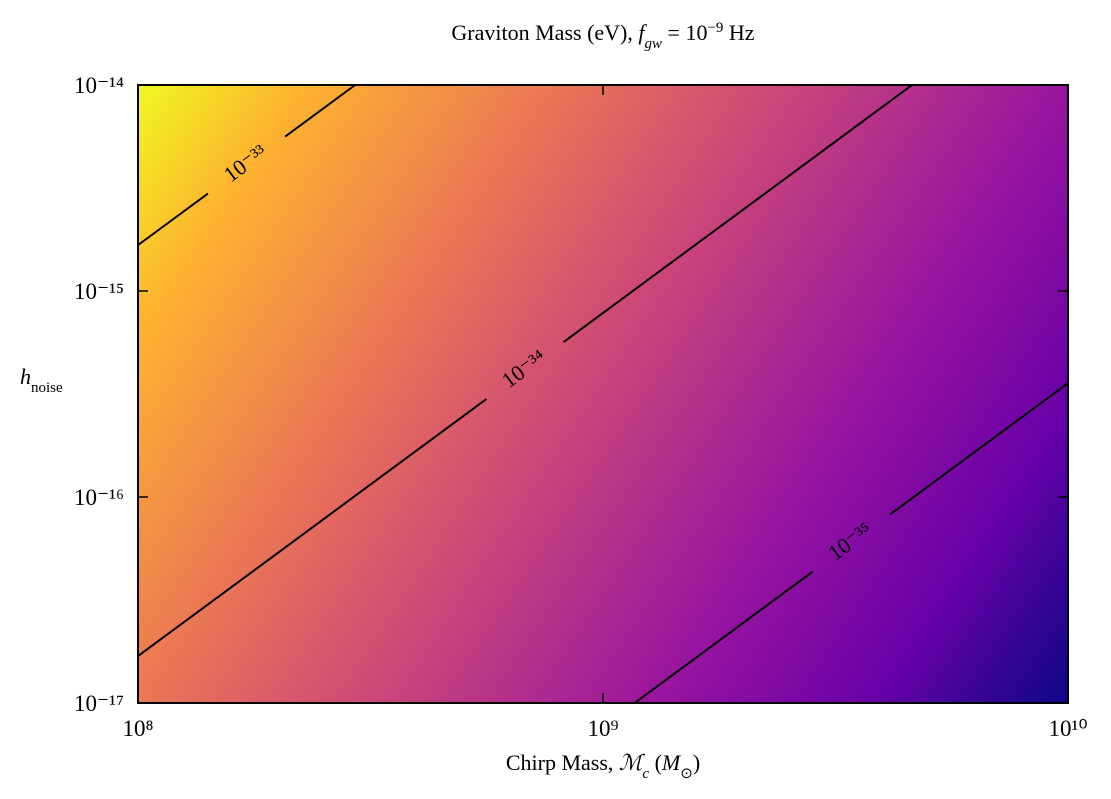  I want to click on text-segment: noise, so click(47, 388).